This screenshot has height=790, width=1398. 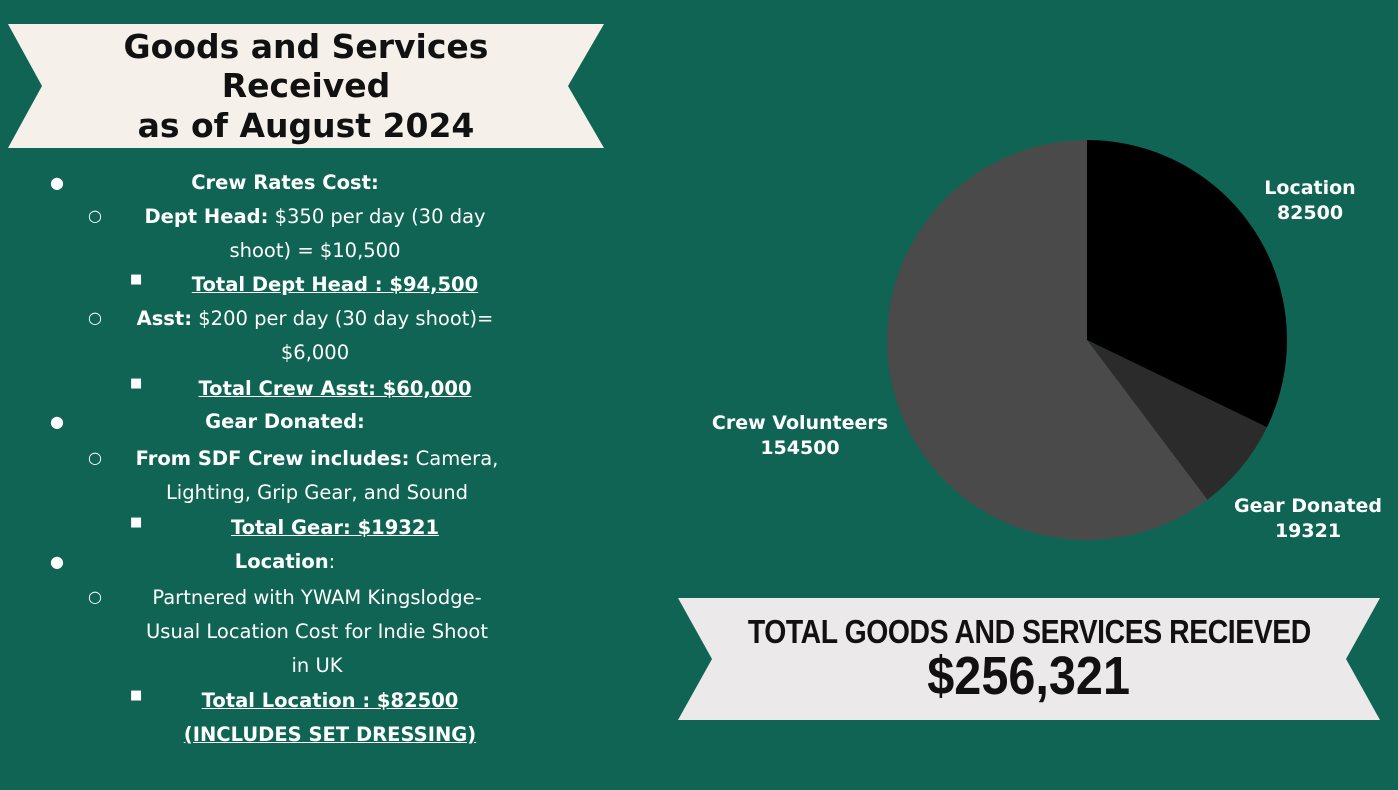 What do you see at coordinates (272, 458) in the screenshot?
I see `sdf-label: From SDF Crew includes:` at bounding box center [272, 458].